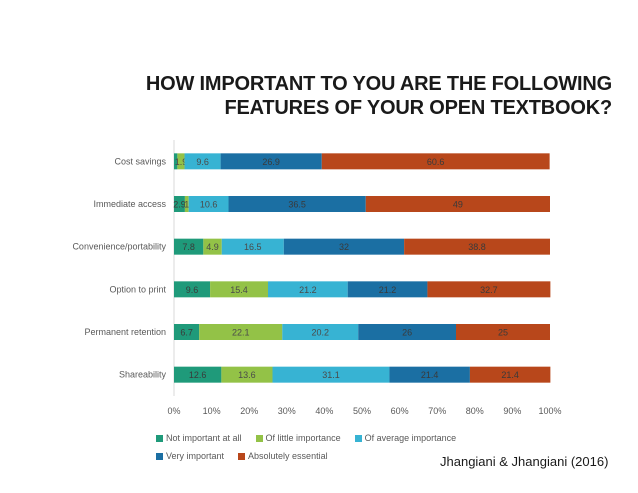 This screenshot has height=493, width=638. What do you see at coordinates (287, 411) in the screenshot?
I see `x-tick-label: 30%` at bounding box center [287, 411].